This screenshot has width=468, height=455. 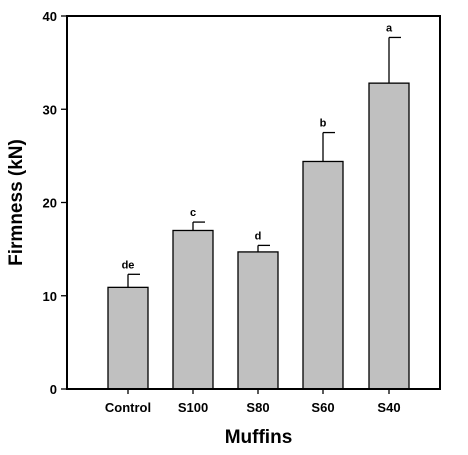 What do you see at coordinates (389, 236) in the screenshot?
I see `bar-s40` at bounding box center [389, 236].